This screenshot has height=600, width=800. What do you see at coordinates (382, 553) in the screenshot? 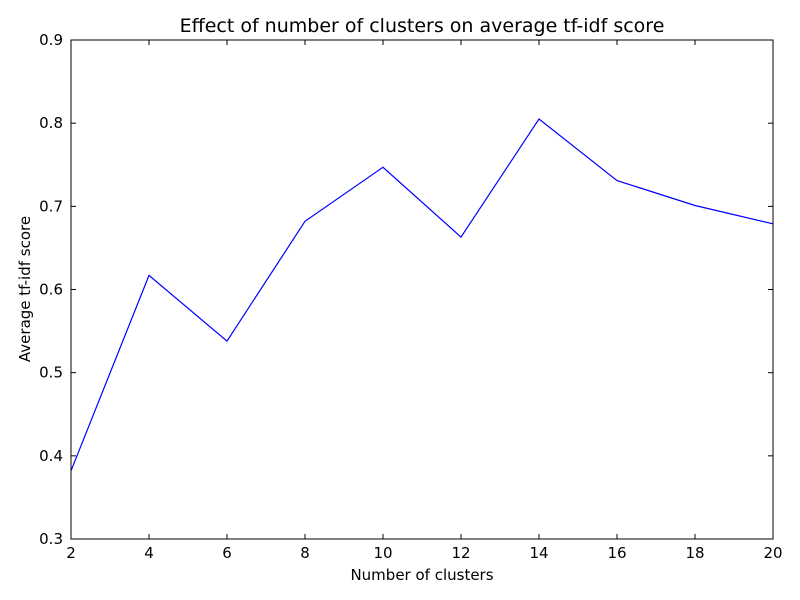
I see `x-tick-label: 10` at bounding box center [382, 553].